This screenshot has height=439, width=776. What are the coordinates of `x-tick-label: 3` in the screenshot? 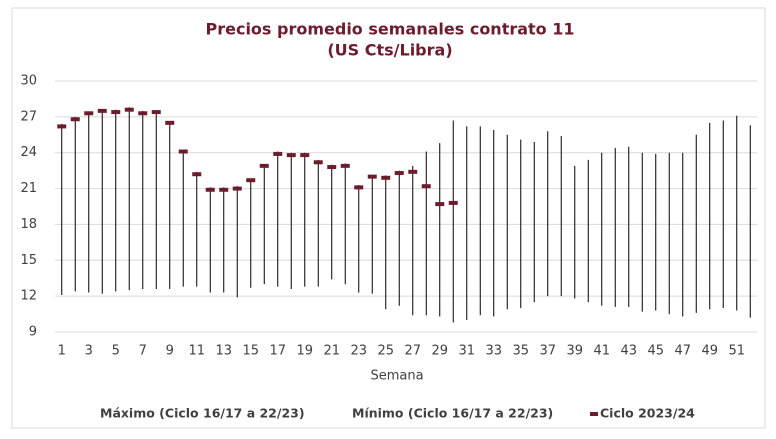 It's located at (89, 351).